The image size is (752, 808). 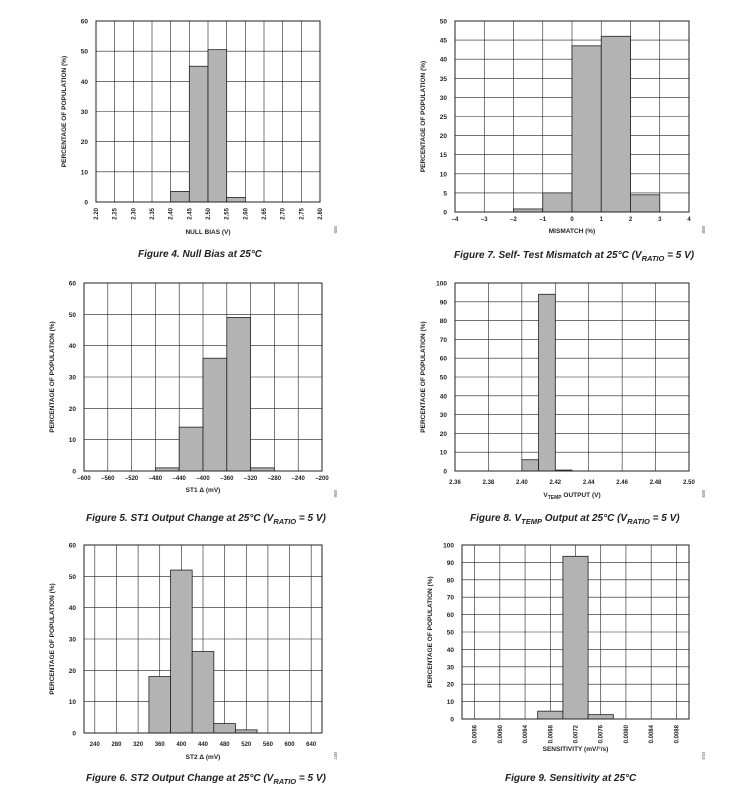 I want to click on x-tick-label: 640, so click(x=311, y=745).